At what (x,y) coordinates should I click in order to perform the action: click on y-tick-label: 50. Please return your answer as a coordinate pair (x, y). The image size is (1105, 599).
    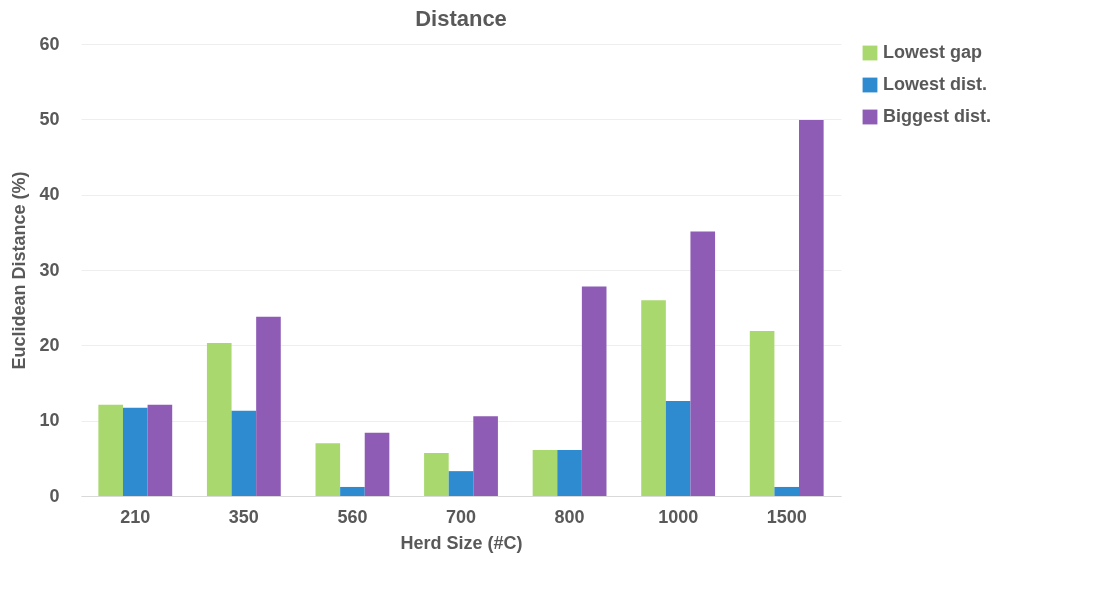
    Looking at the image, I should click on (49, 118).